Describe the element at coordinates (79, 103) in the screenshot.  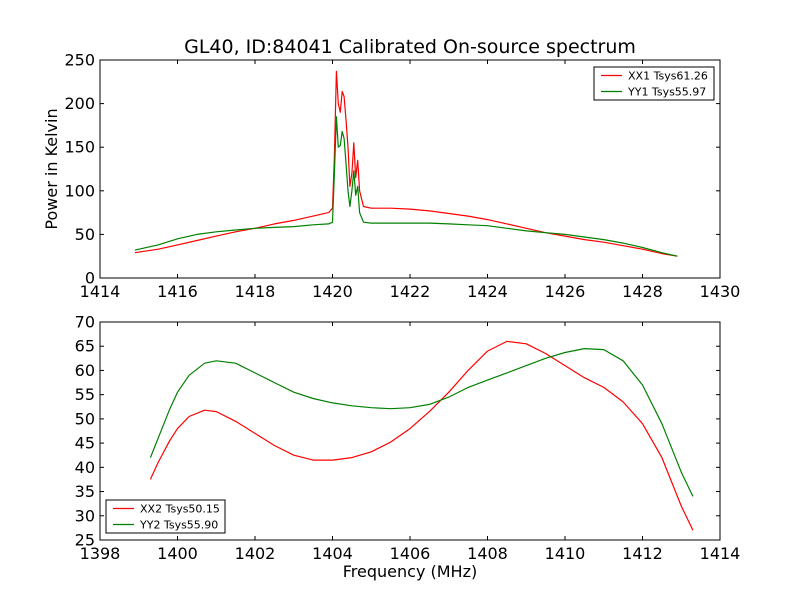
I see `y-tick-label: 200` at that location.